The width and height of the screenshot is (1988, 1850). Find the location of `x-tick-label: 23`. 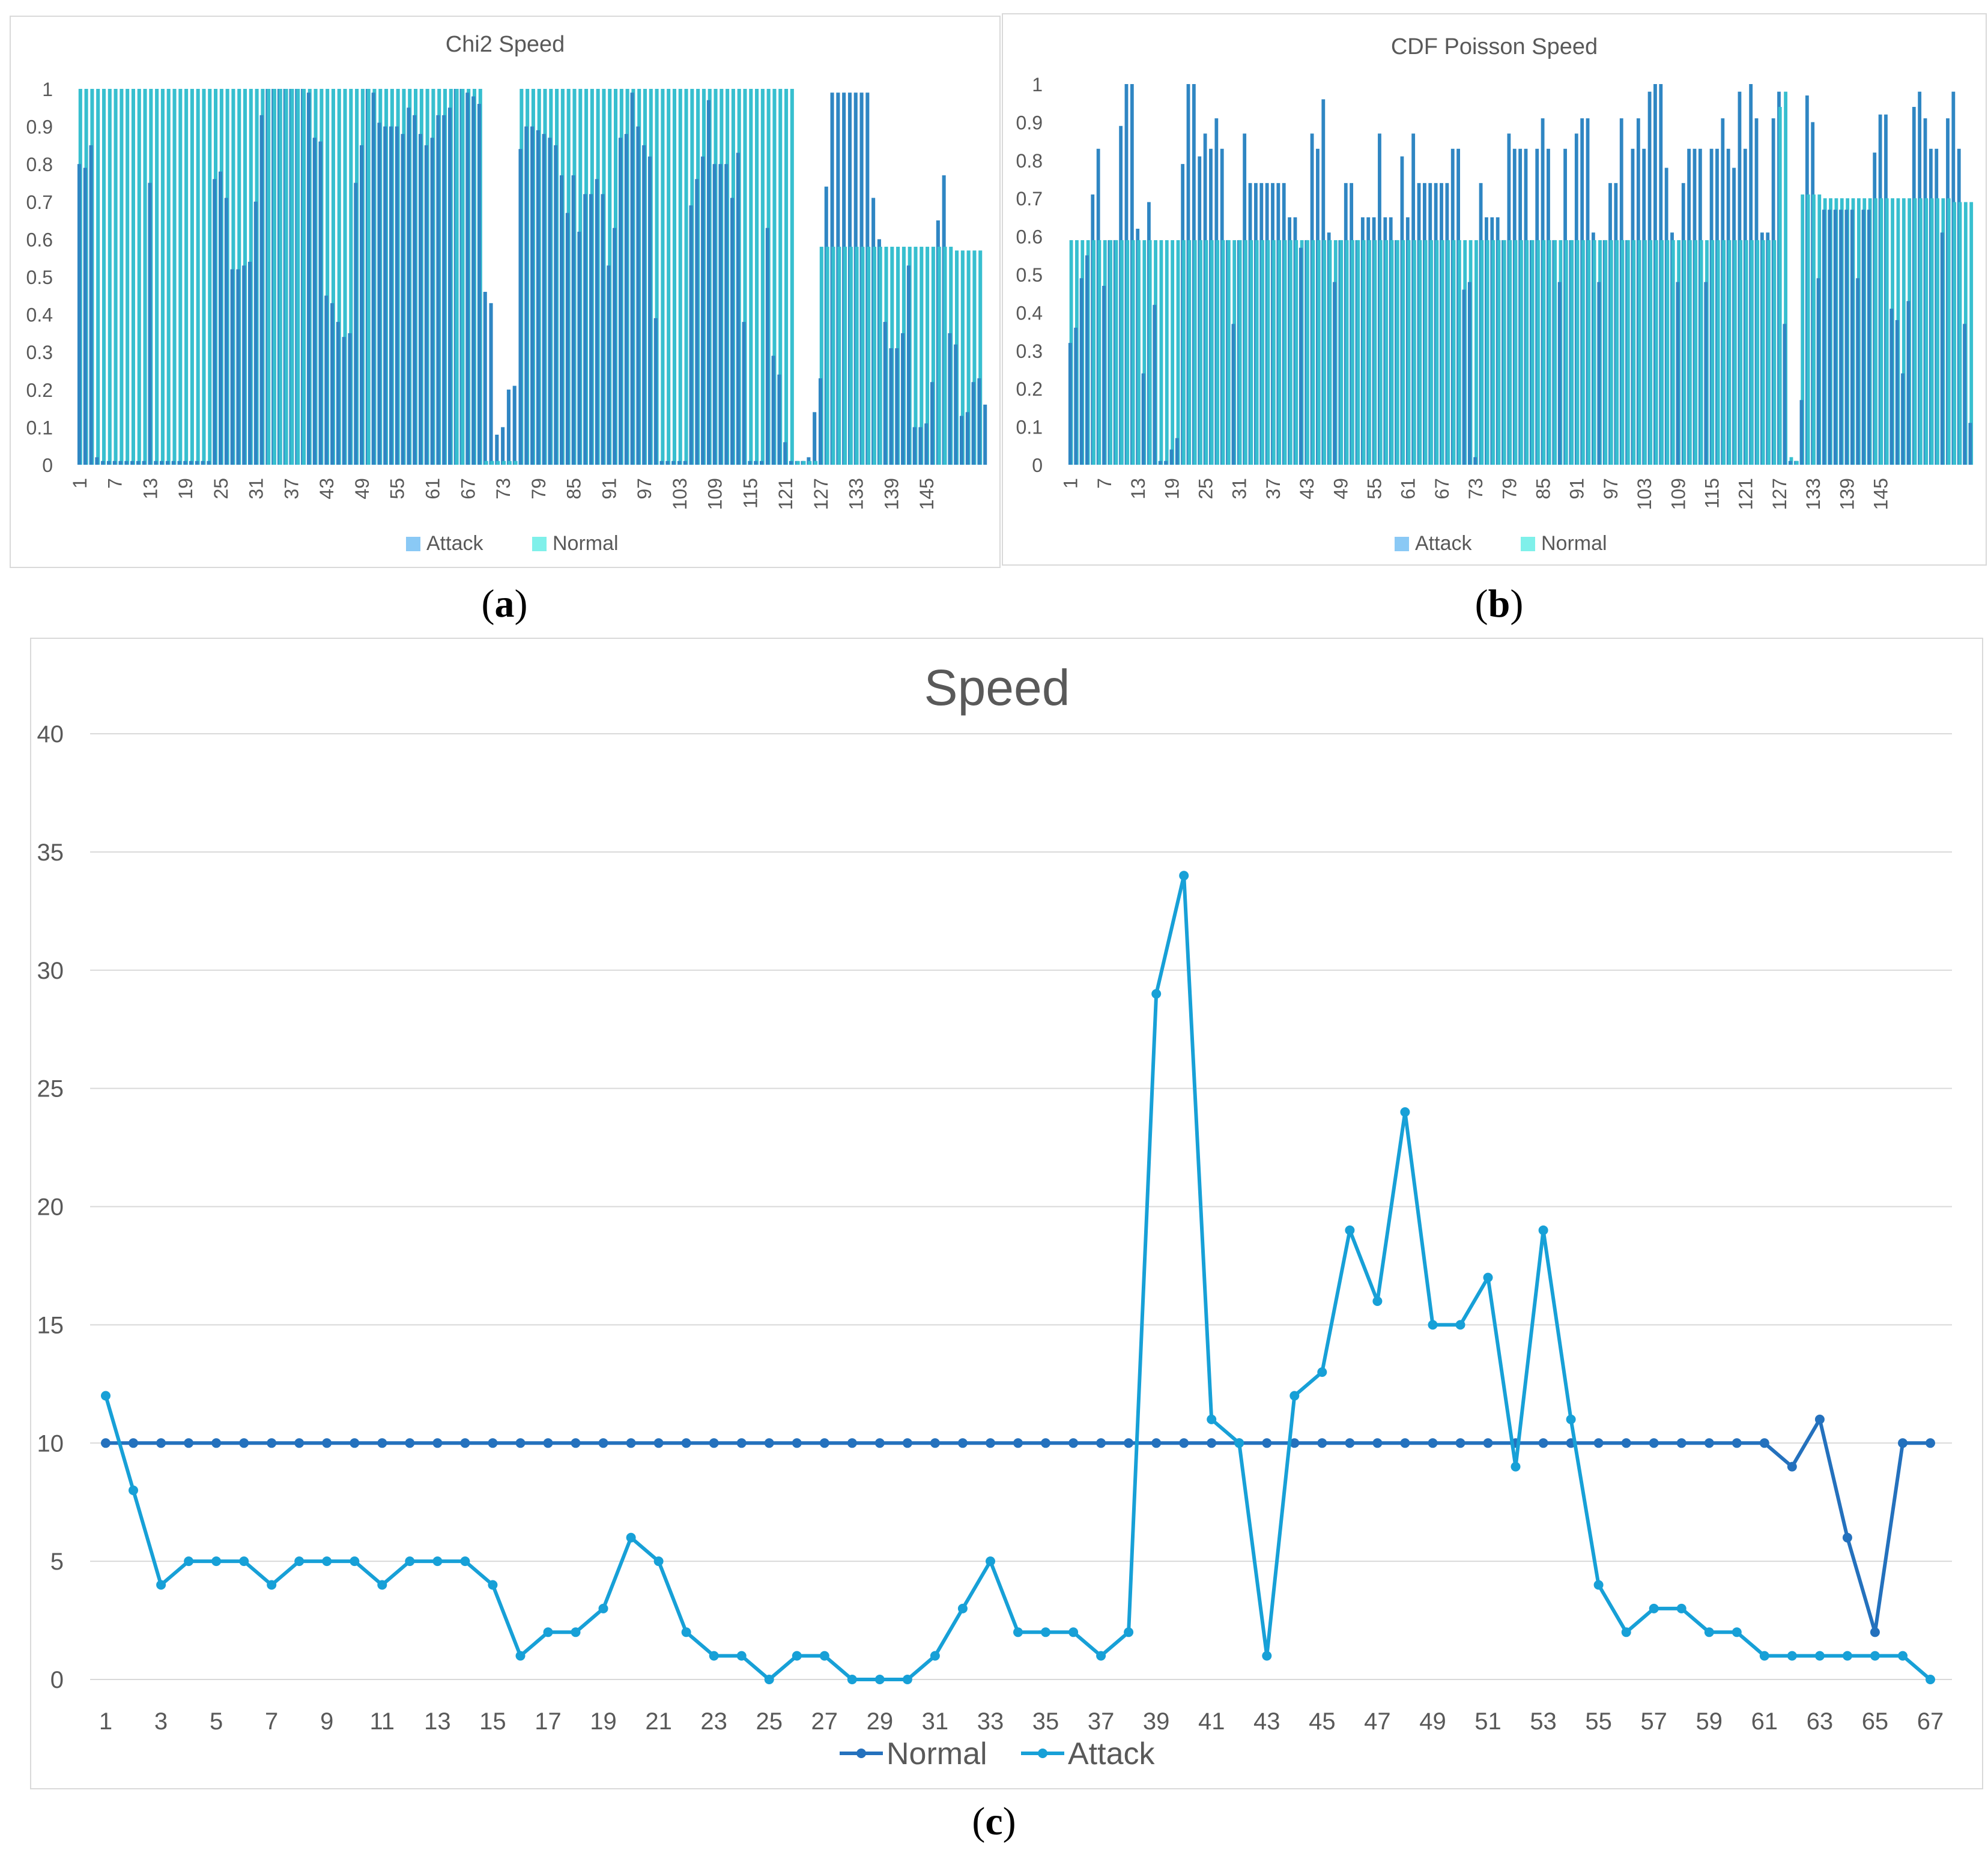

x-tick-label: 23 is located at coordinates (713, 1721).